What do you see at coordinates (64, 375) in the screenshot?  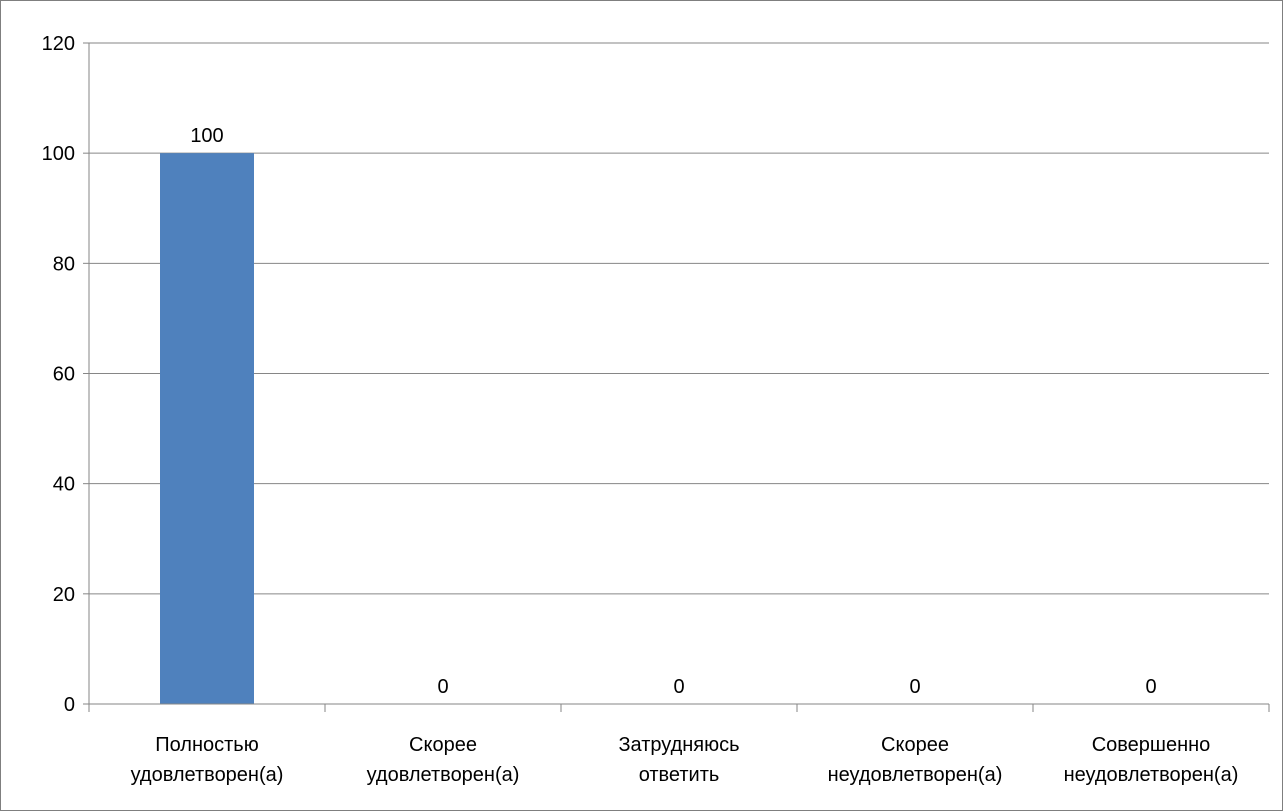 I see `y-tick-label: 60` at bounding box center [64, 375].